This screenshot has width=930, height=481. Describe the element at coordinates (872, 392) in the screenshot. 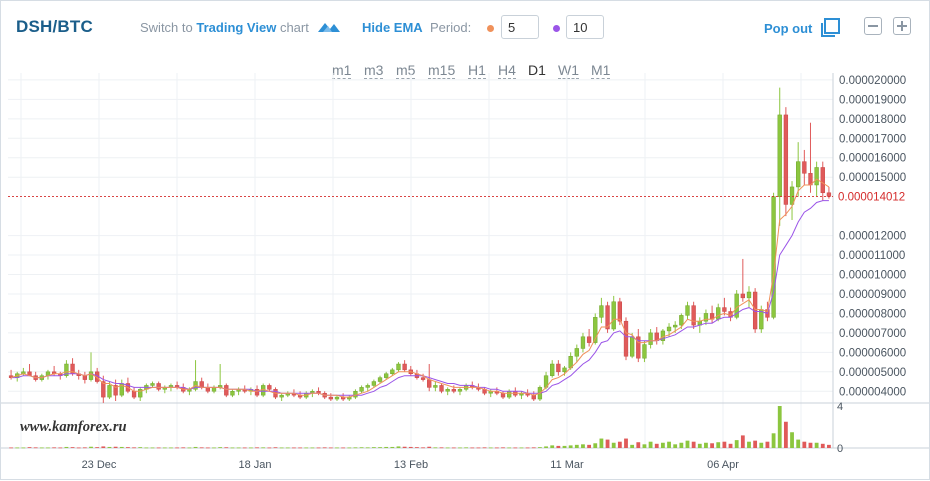

I see `y-axis-tick-label: 0.000004000` at that location.